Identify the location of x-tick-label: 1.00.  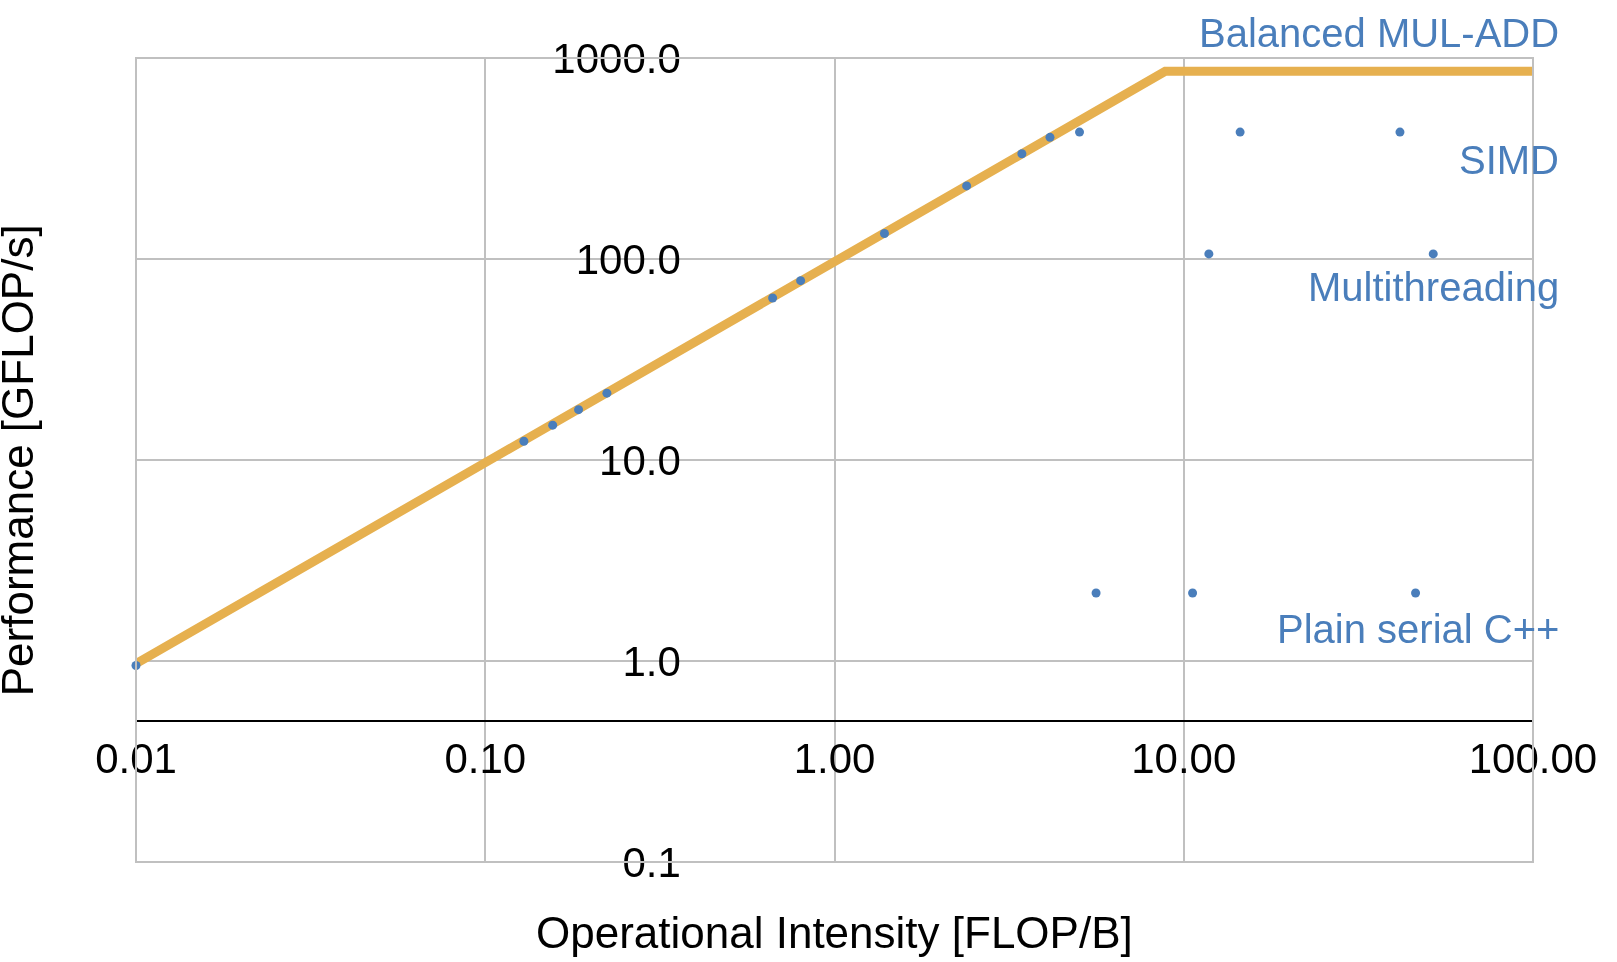
(834, 758).